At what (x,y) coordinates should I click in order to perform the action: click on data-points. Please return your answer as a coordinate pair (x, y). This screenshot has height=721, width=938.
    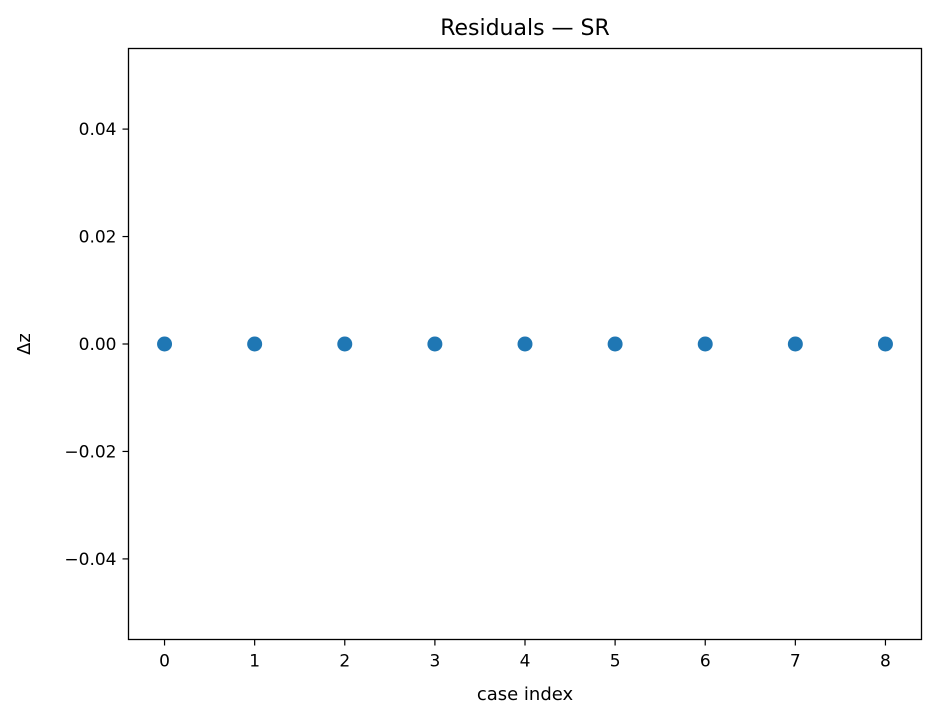
    Looking at the image, I should click on (525, 344).